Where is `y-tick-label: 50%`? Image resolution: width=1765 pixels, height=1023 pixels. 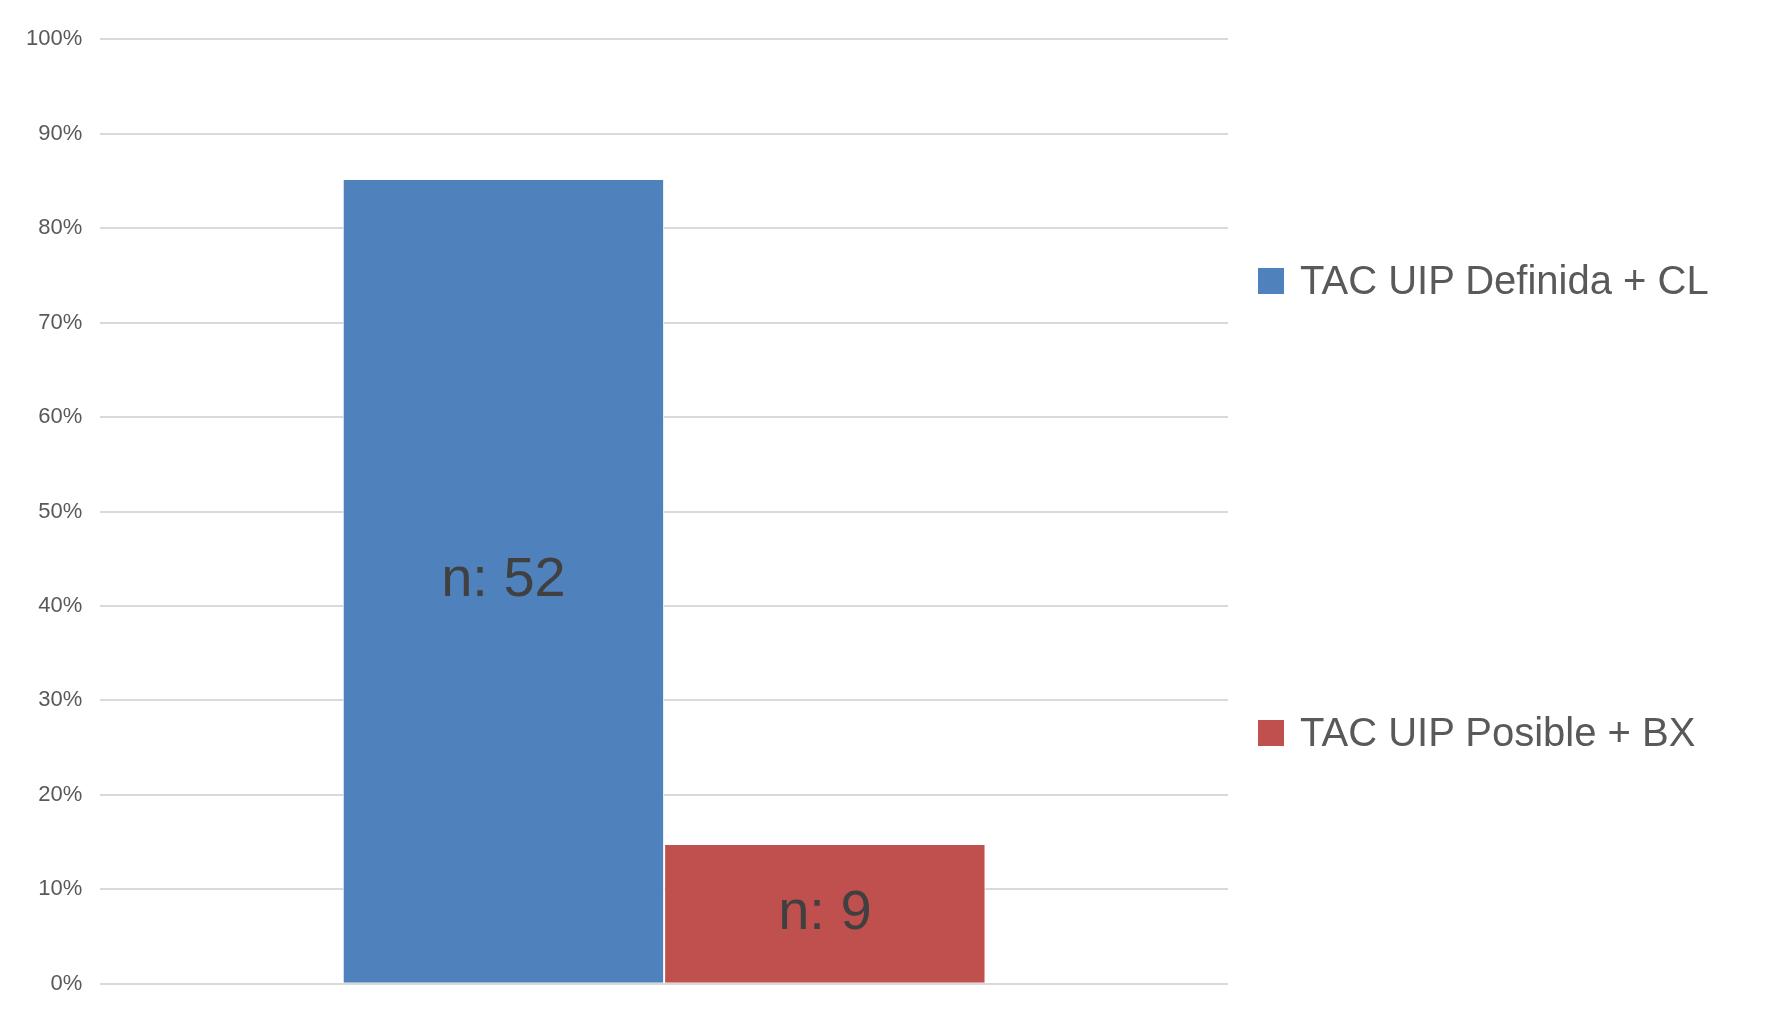
y-tick-label: 50% is located at coordinates (60, 510).